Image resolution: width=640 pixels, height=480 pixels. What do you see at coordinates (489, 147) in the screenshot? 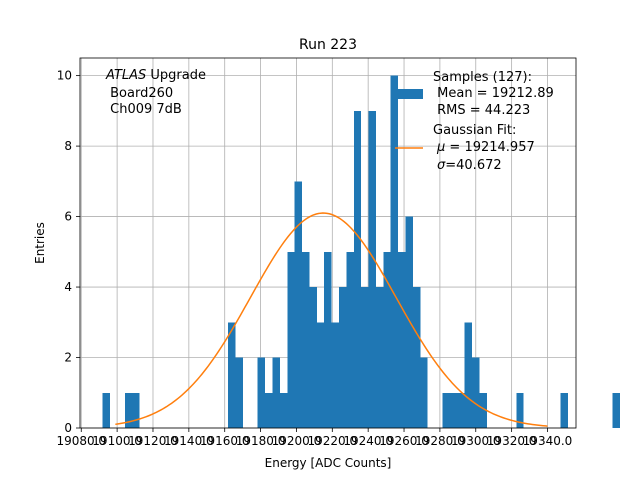
I see `legend-mu-value: = 19214.957` at bounding box center [489, 147].